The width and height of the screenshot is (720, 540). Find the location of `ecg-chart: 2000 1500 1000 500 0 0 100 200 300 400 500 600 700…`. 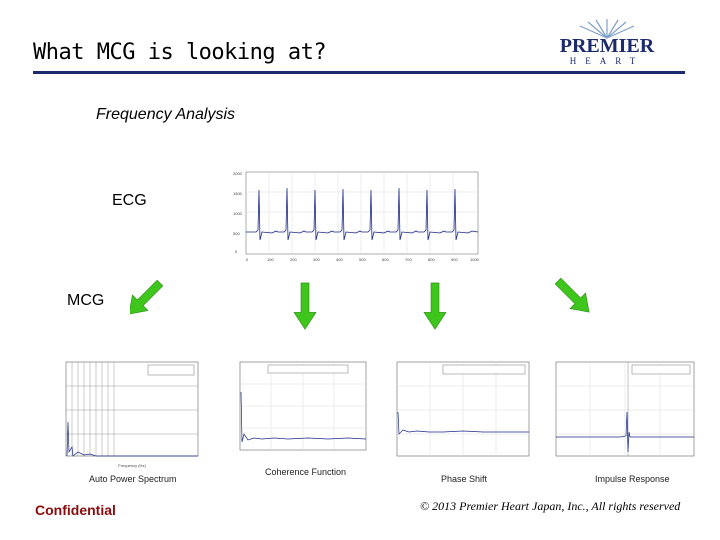

ecg-chart: 2000 1500 1000 500 0 0 100 200 300 400 500 600 700… is located at coordinates (356, 212).